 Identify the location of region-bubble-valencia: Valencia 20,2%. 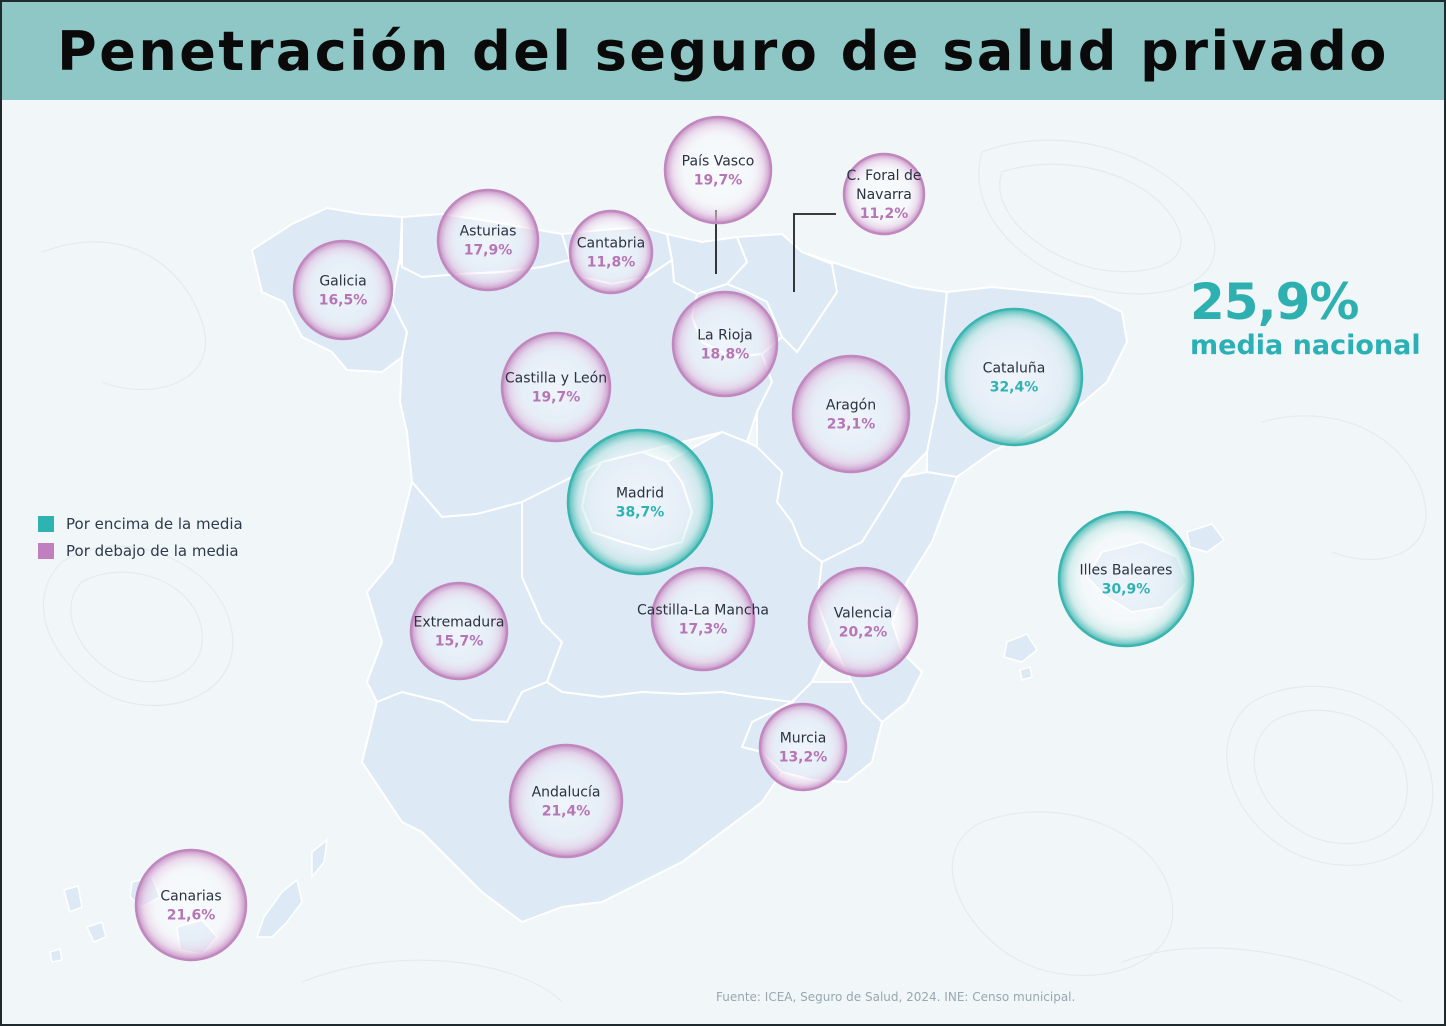
(863, 622).